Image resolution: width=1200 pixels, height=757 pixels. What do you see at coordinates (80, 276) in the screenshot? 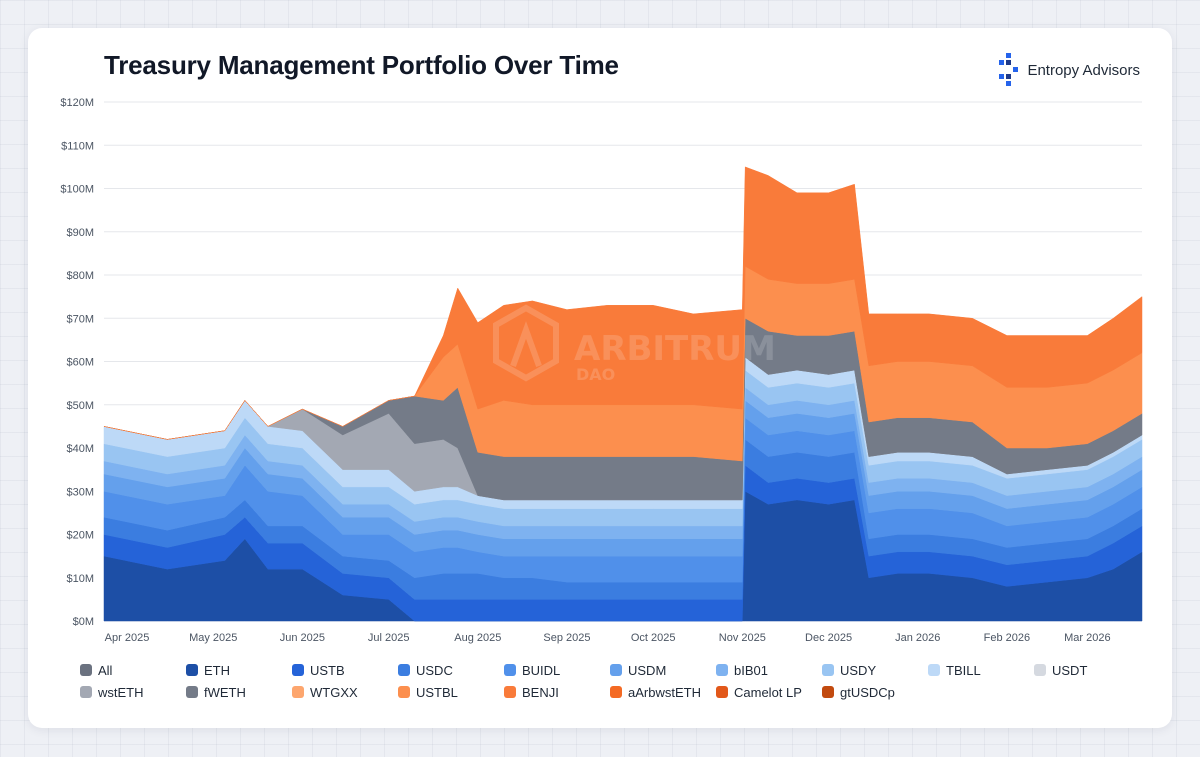
I see `y-tick-label: $80M` at bounding box center [80, 276].